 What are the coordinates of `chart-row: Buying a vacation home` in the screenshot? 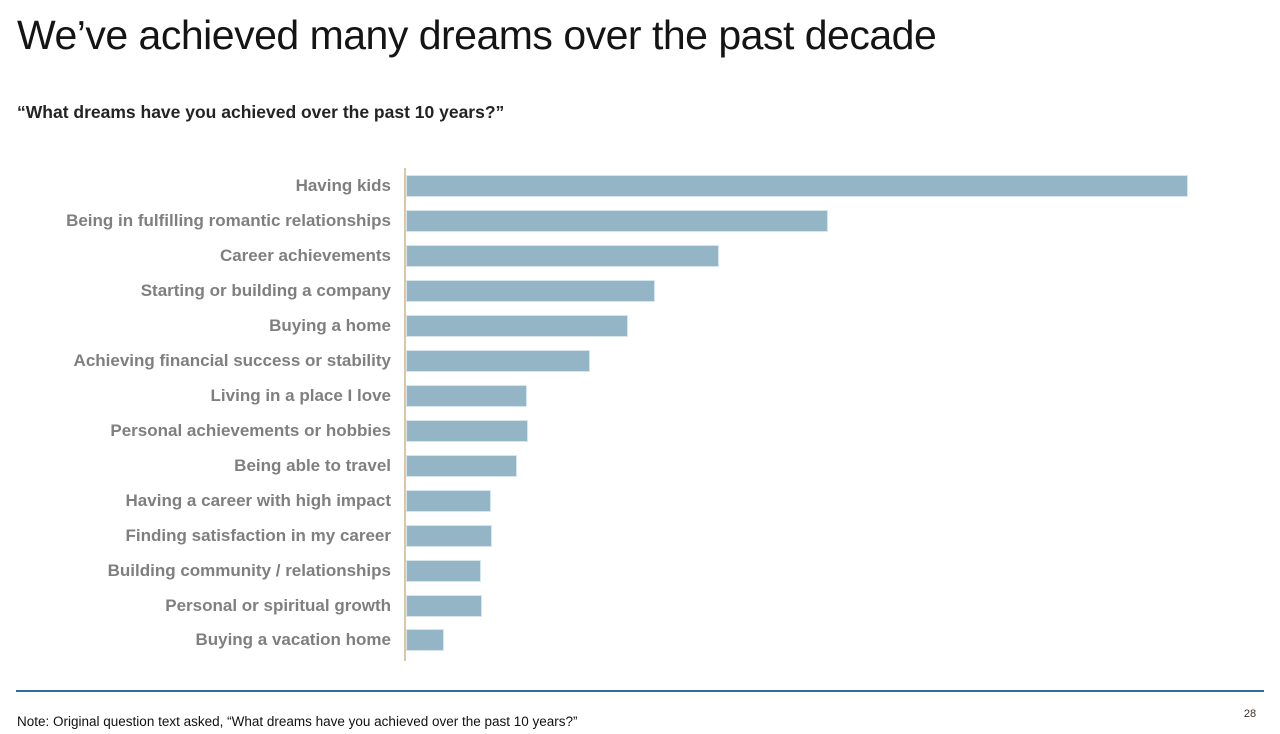 It's located at (640, 640).